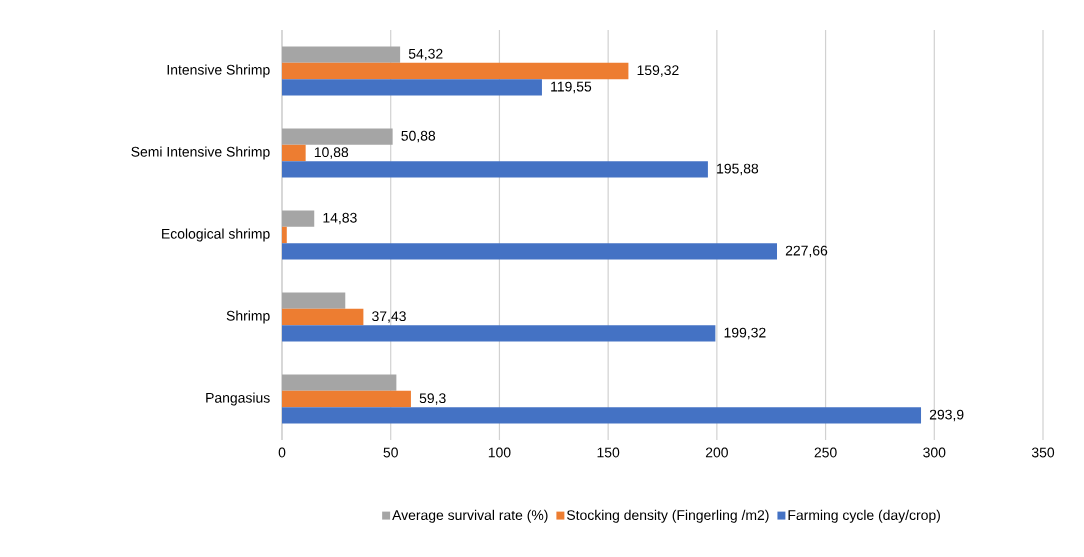 Image resolution: width=1084 pixels, height=557 pixels. Describe the element at coordinates (806, 251) in the screenshot. I see `data-label: 227,66` at that location.